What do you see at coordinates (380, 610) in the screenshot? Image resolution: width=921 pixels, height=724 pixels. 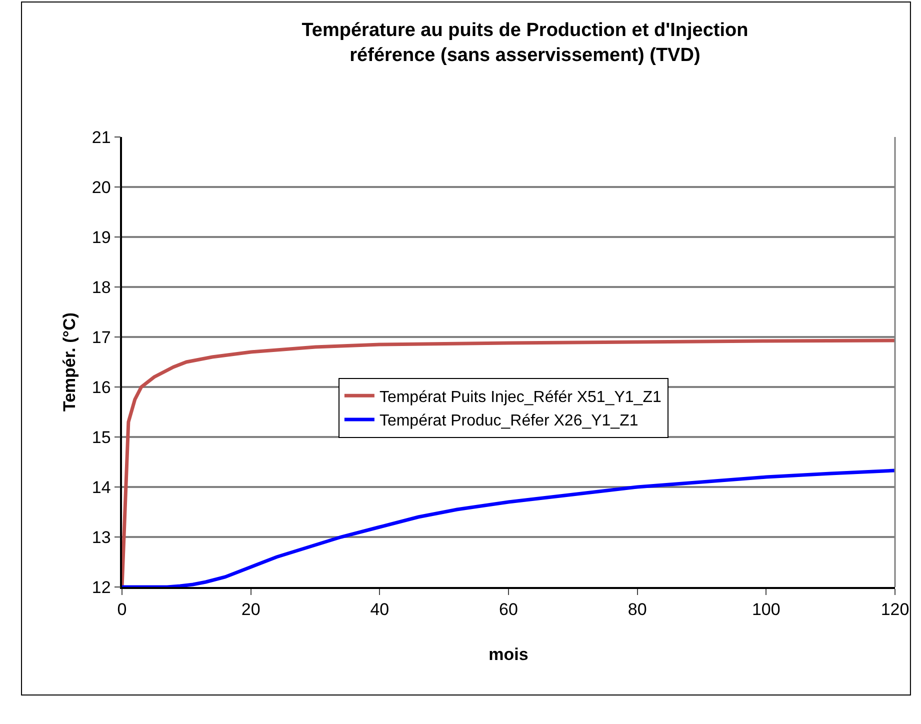 I see `x-tick-label: 40` at bounding box center [380, 610].